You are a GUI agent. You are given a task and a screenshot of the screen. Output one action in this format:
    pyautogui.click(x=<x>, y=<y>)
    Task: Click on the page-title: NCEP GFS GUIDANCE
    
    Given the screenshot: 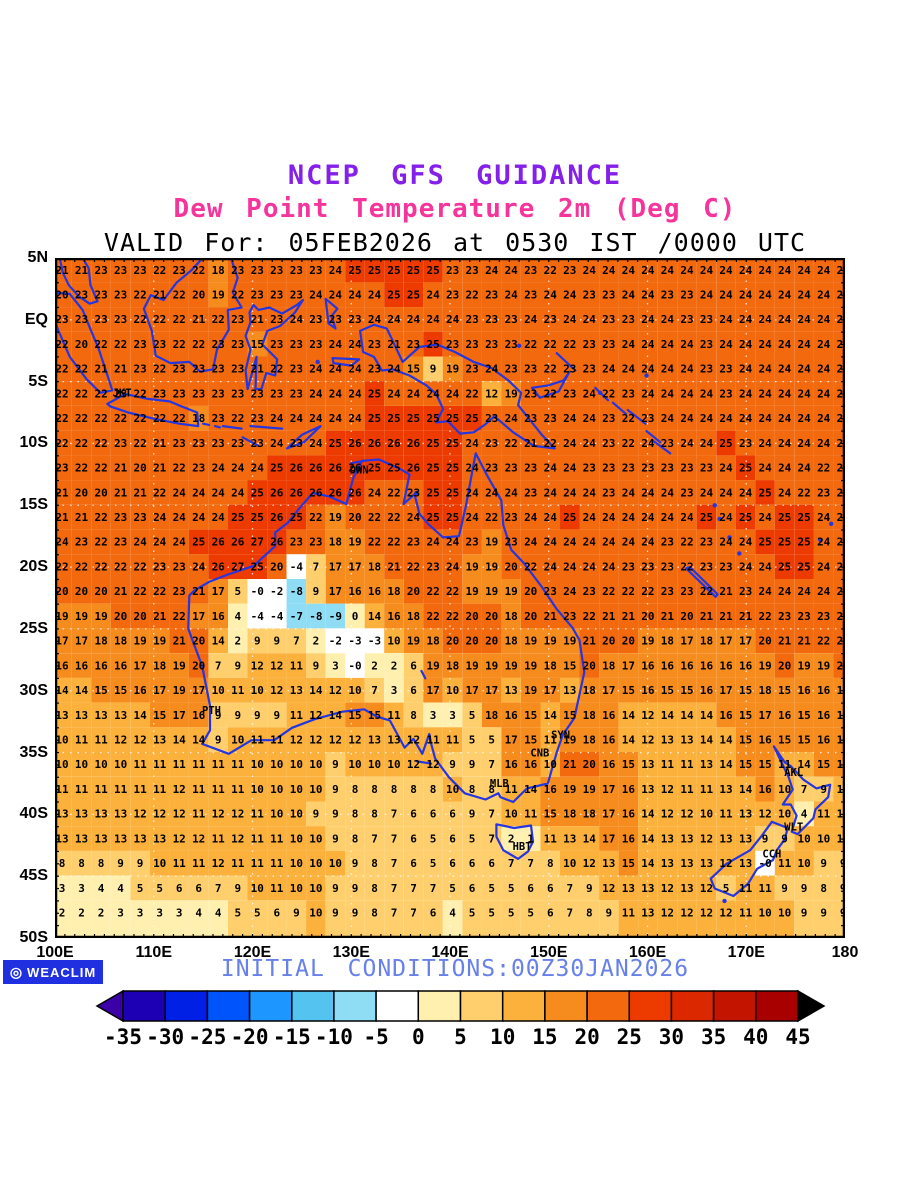 What is the action you would take?
    pyautogui.click(x=455, y=175)
    